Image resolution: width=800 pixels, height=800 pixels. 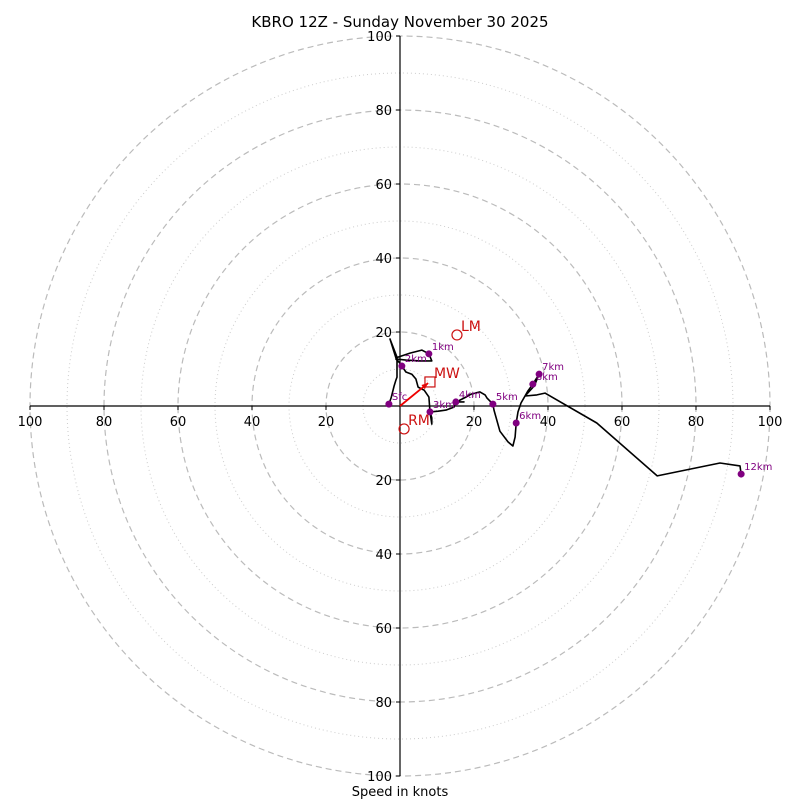 I want to click on storm-label-MW: MW, so click(x=447, y=374).